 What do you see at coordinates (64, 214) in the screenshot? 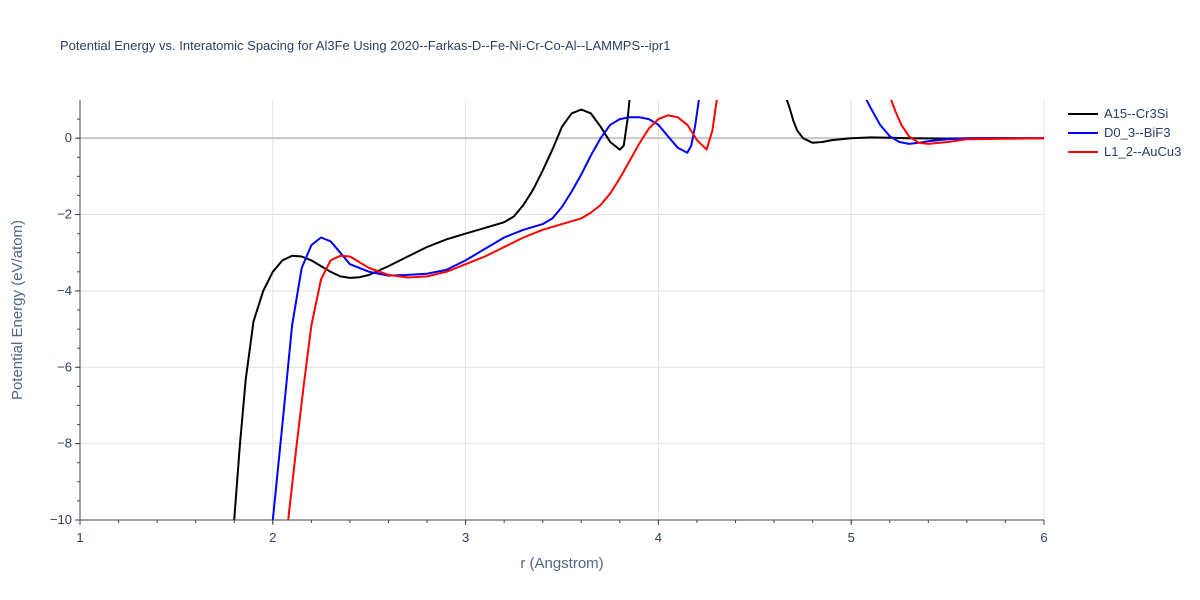
I see `y-tick-label: −2` at bounding box center [64, 214].